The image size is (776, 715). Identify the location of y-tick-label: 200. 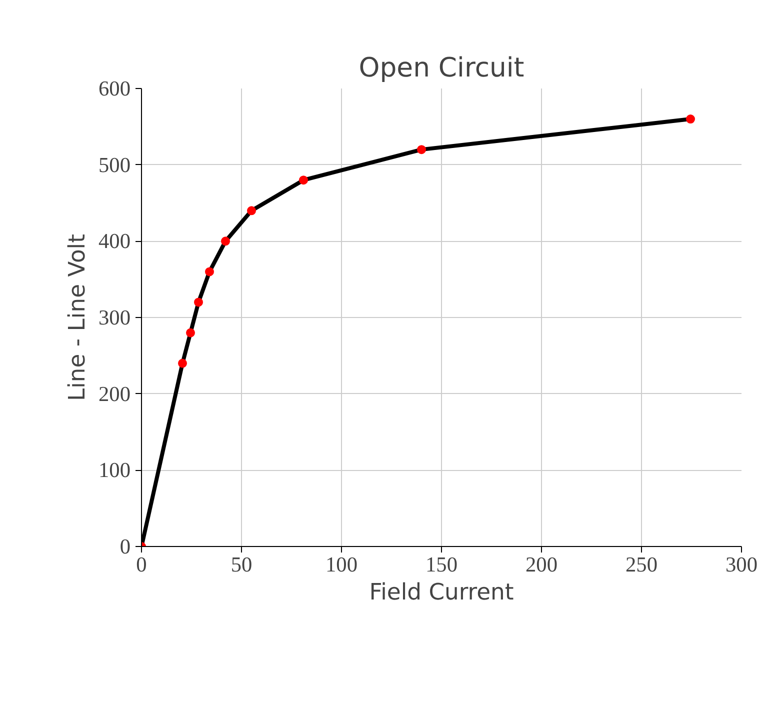
(114, 394).